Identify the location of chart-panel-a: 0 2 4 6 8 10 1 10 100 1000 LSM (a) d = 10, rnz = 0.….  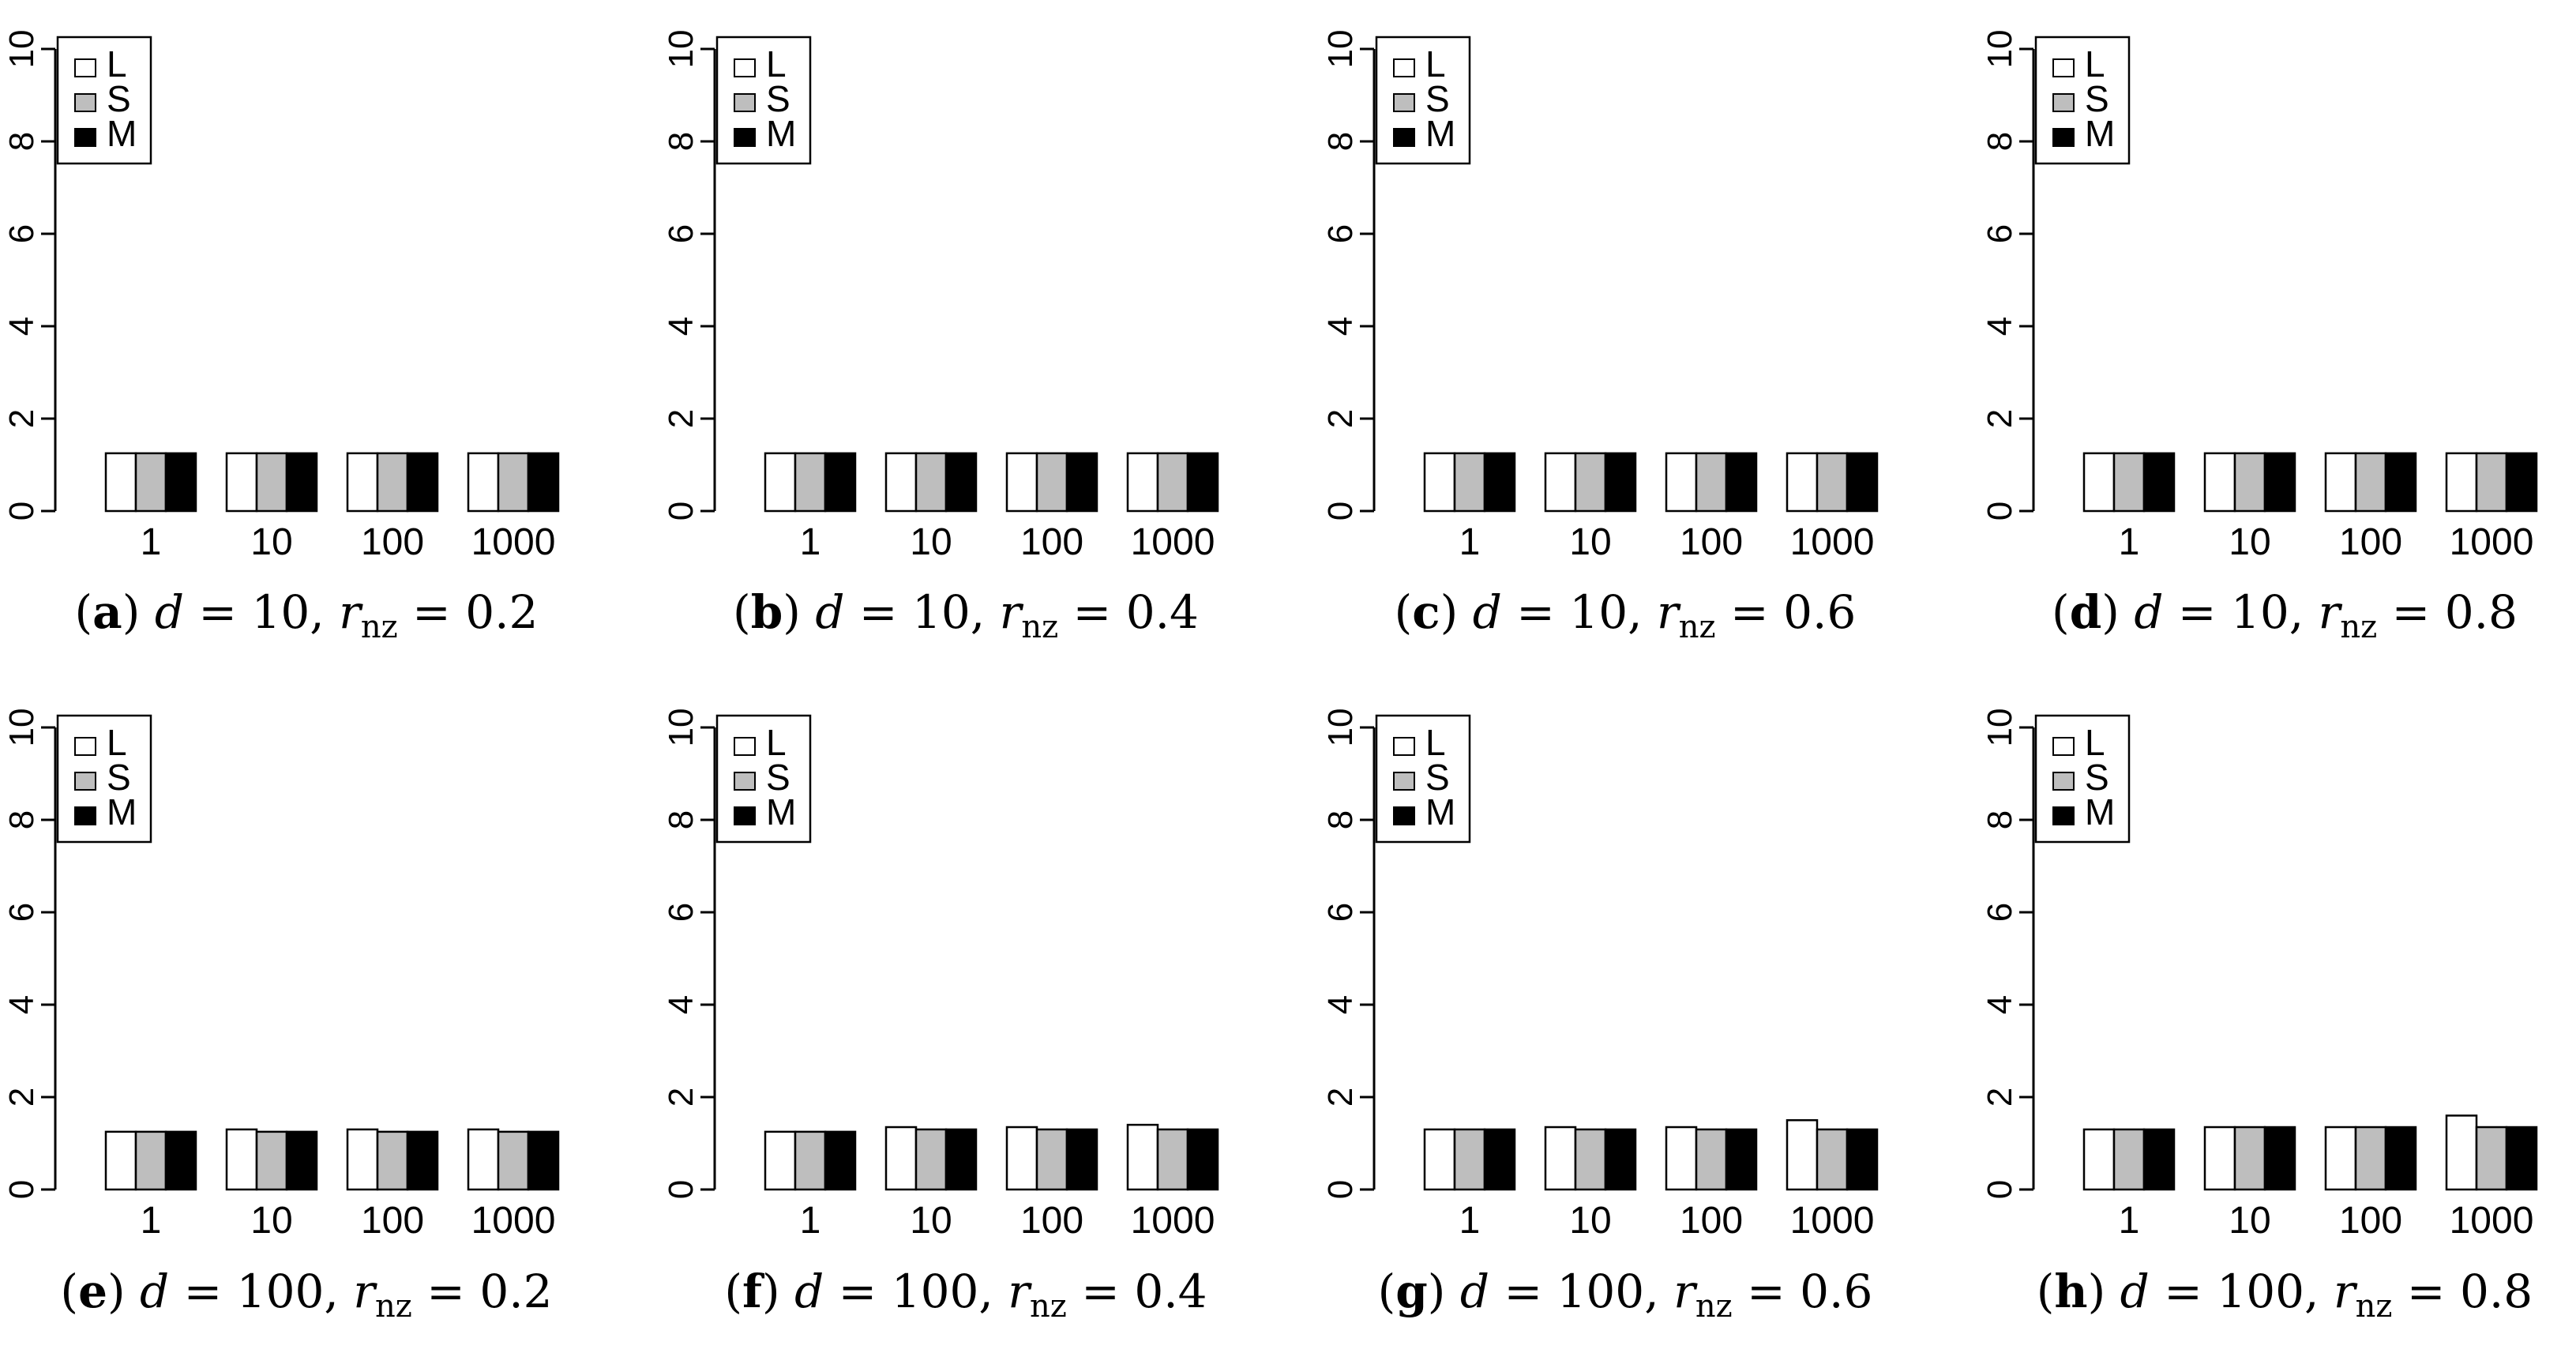
(281, 338).